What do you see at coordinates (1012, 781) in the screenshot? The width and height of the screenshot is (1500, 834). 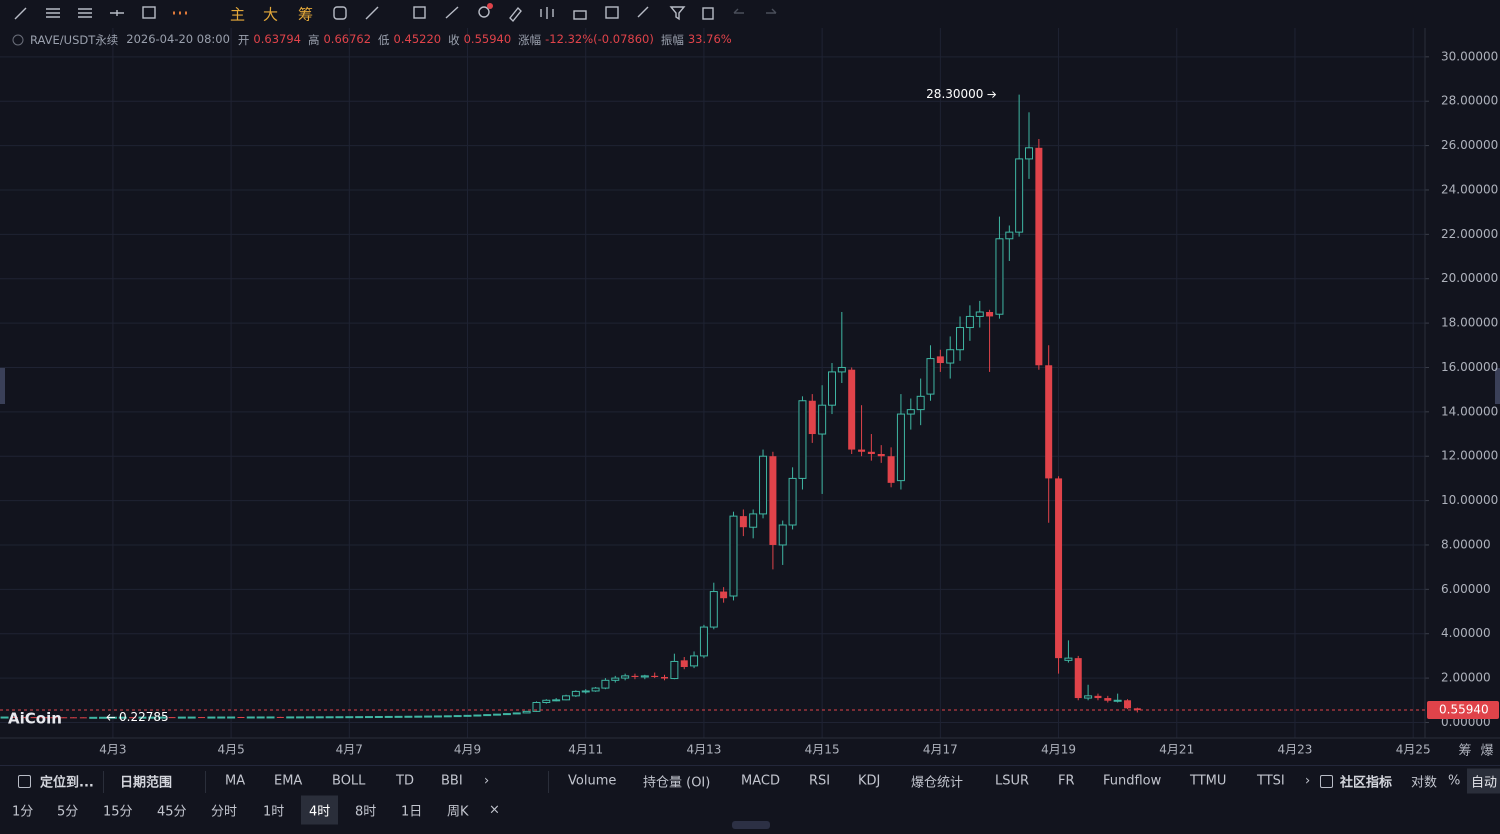 I see `sub-indicator: LSUR` at bounding box center [1012, 781].